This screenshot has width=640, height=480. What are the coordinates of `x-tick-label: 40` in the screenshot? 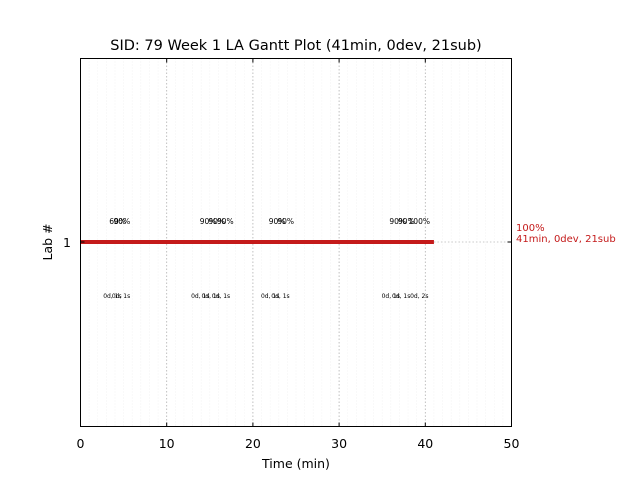 It's located at (425, 443).